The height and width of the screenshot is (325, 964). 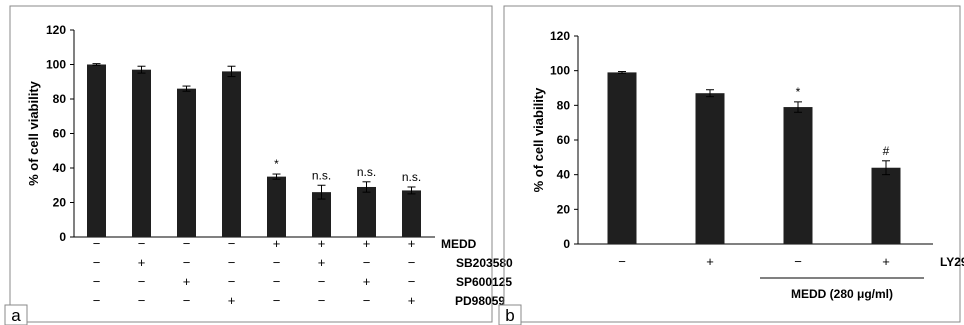 What do you see at coordinates (886, 151) in the screenshot?
I see `significance-label: #` at bounding box center [886, 151].